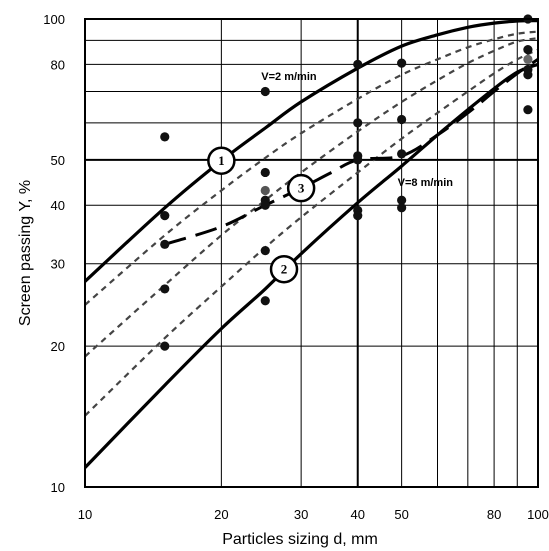  I want to click on x-tick-label: 80, so click(494, 514).